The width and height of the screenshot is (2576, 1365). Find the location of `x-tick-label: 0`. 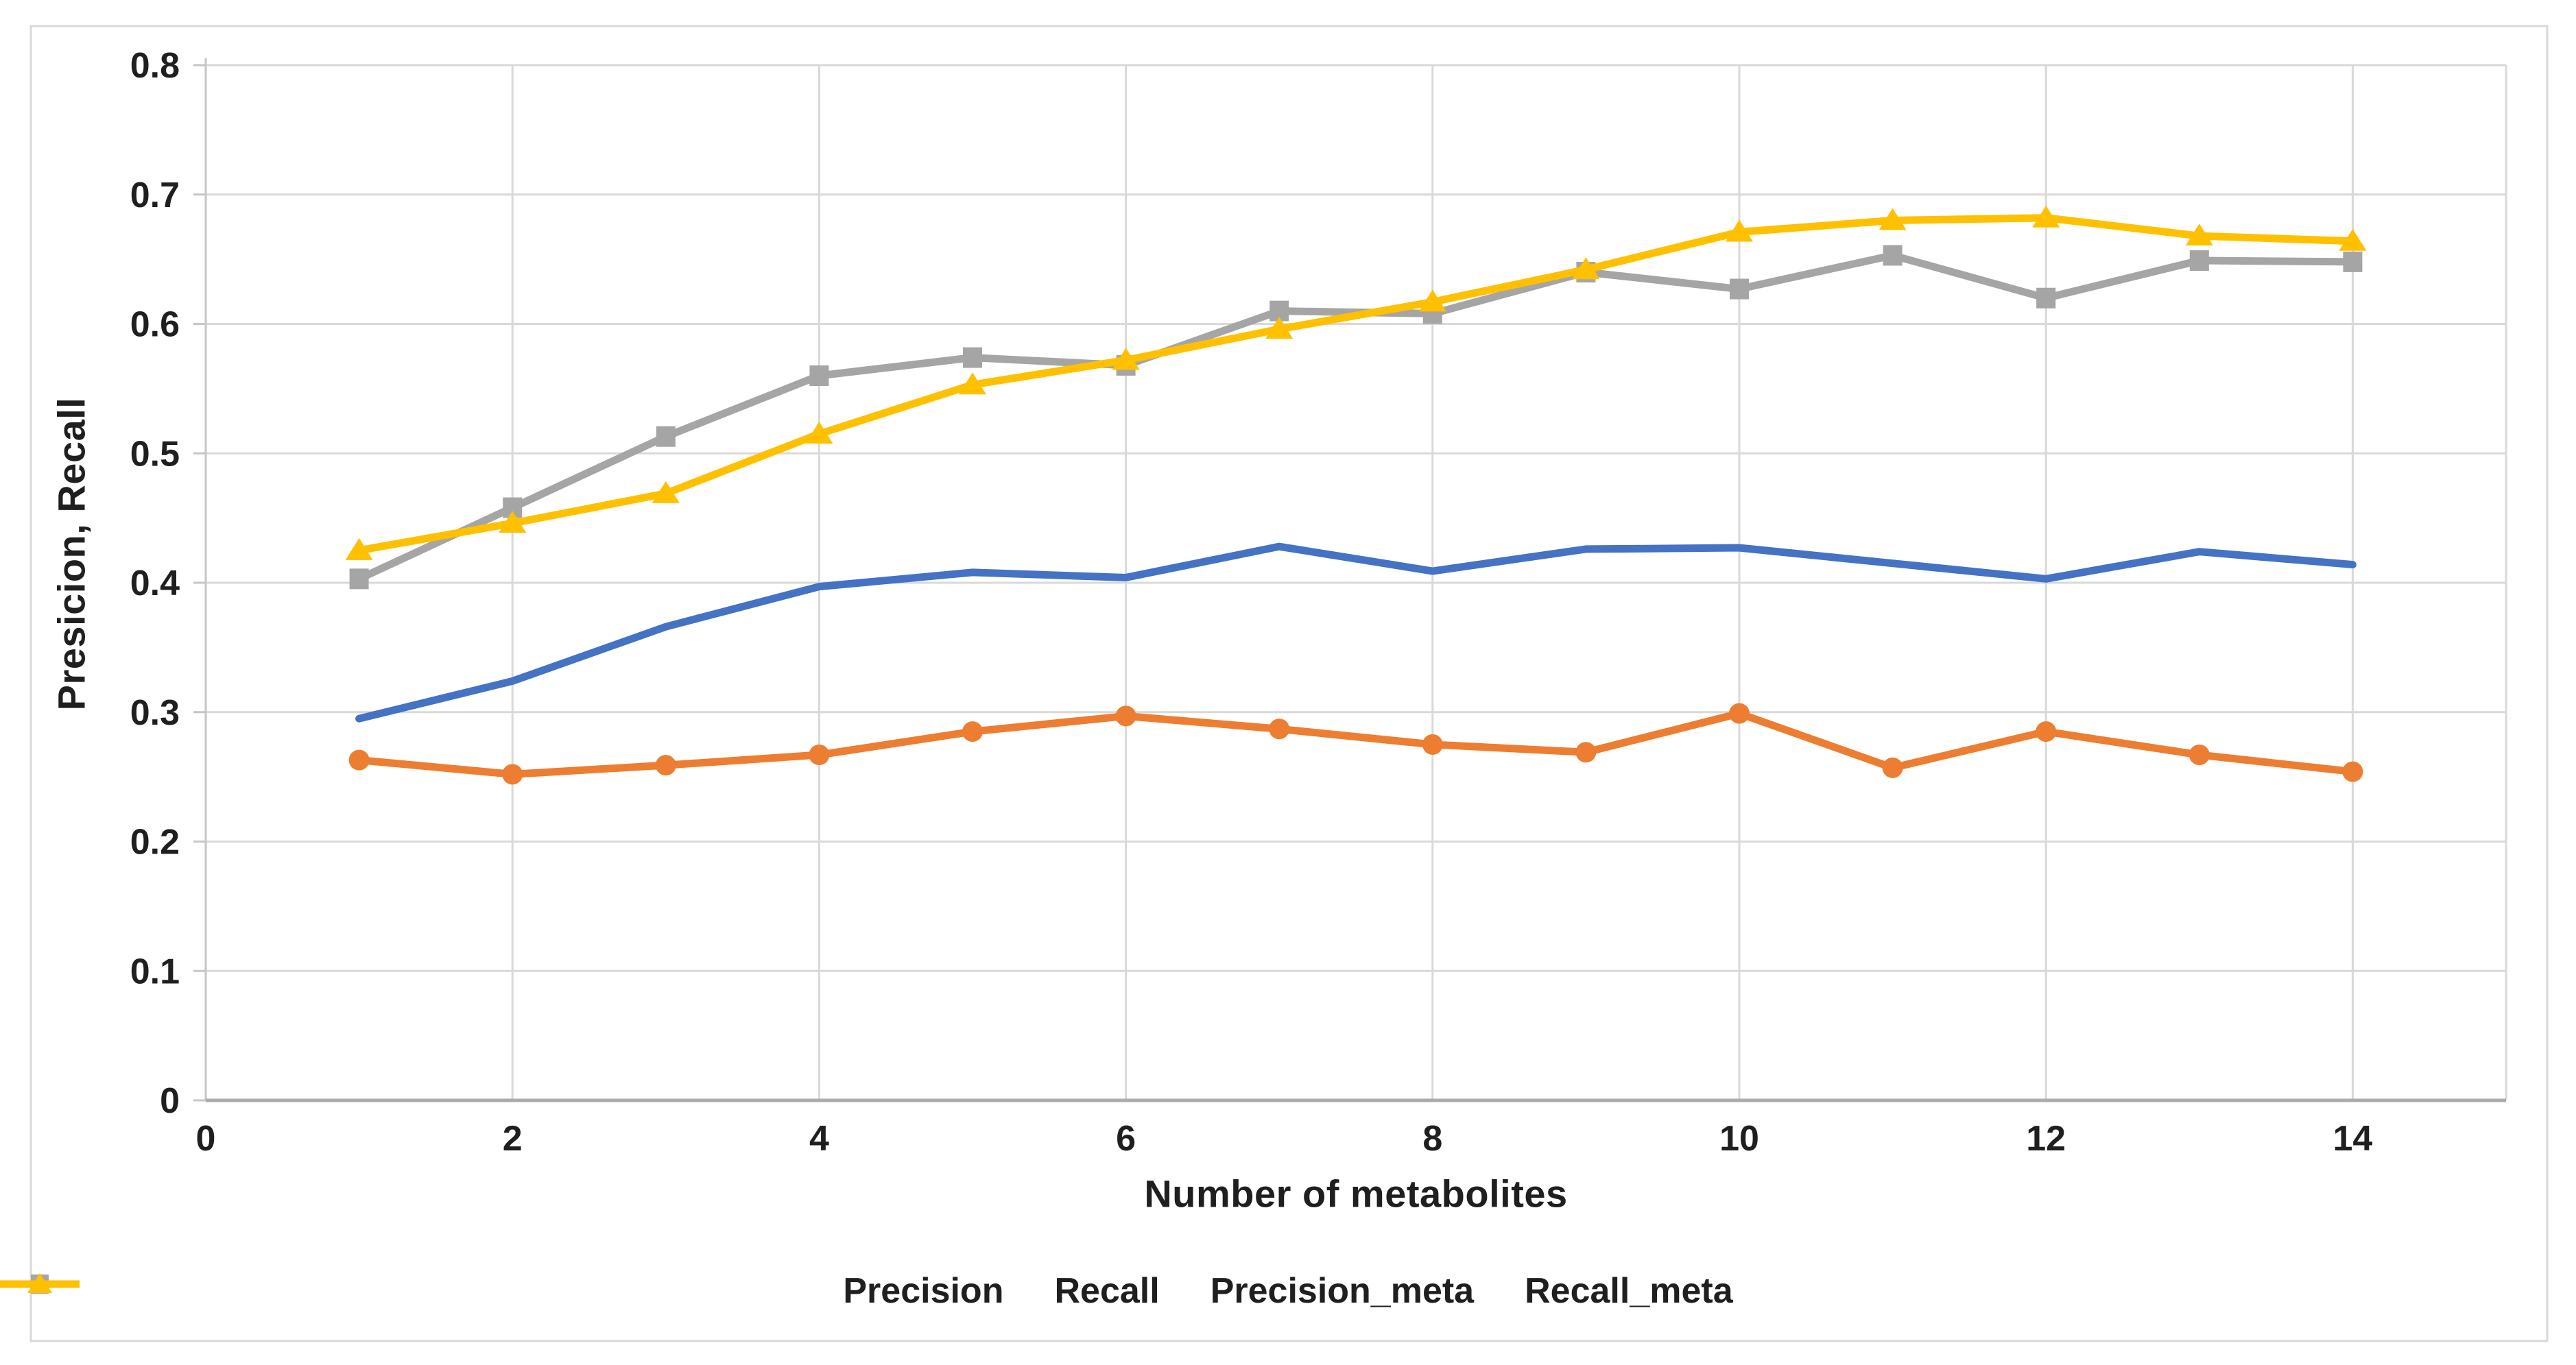

x-tick-label: 0 is located at coordinates (206, 1139).